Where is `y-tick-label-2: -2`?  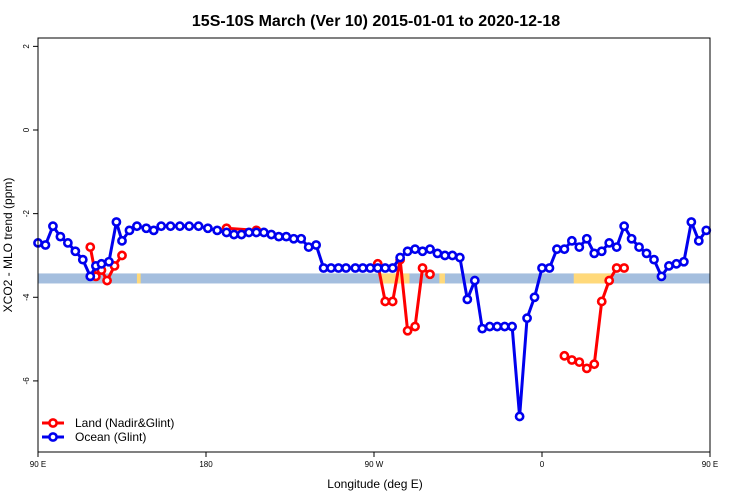 y-tick-label-2: -2 is located at coordinates (26, 214).